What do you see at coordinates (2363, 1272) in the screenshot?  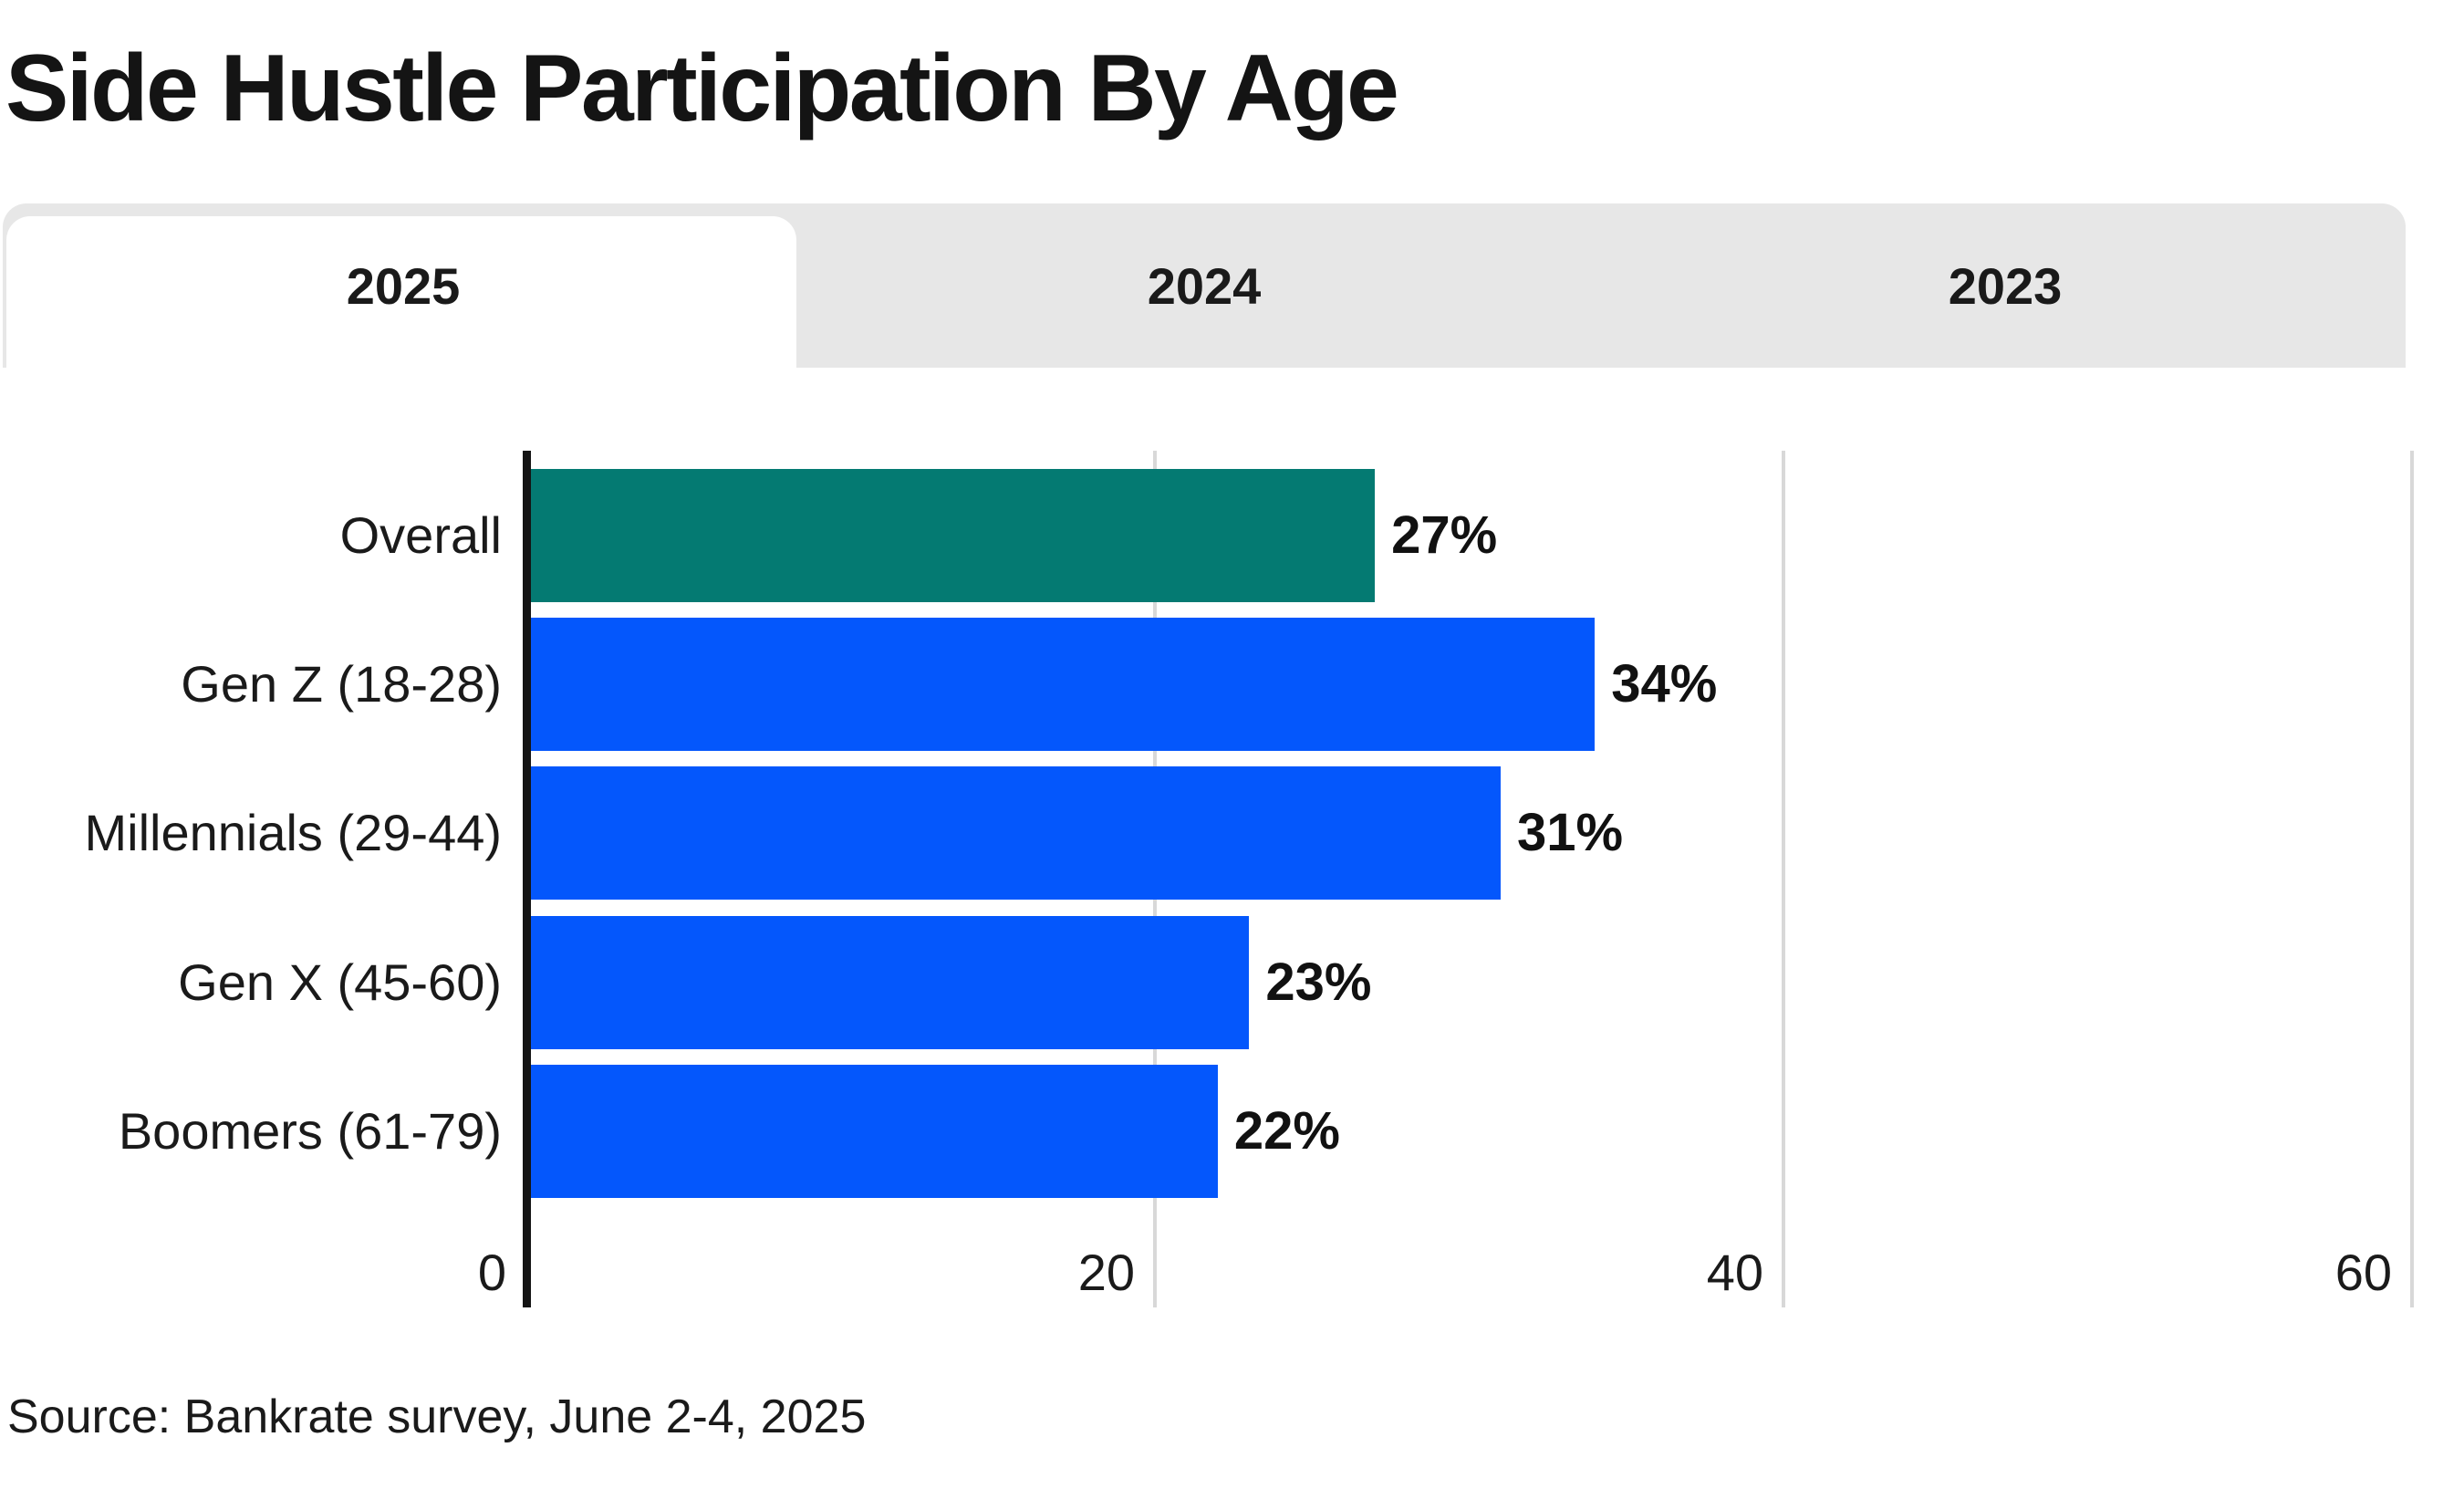 I see `axis-tick-label: 60` at bounding box center [2363, 1272].